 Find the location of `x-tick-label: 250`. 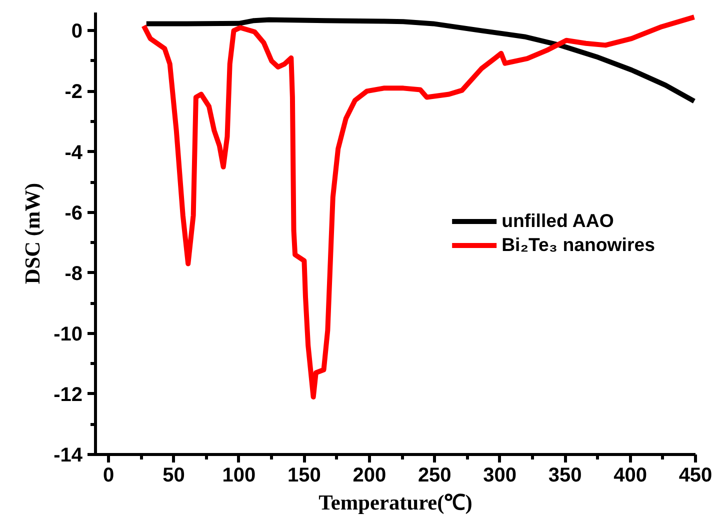

x-tick-label: 250 is located at coordinates (435, 475).